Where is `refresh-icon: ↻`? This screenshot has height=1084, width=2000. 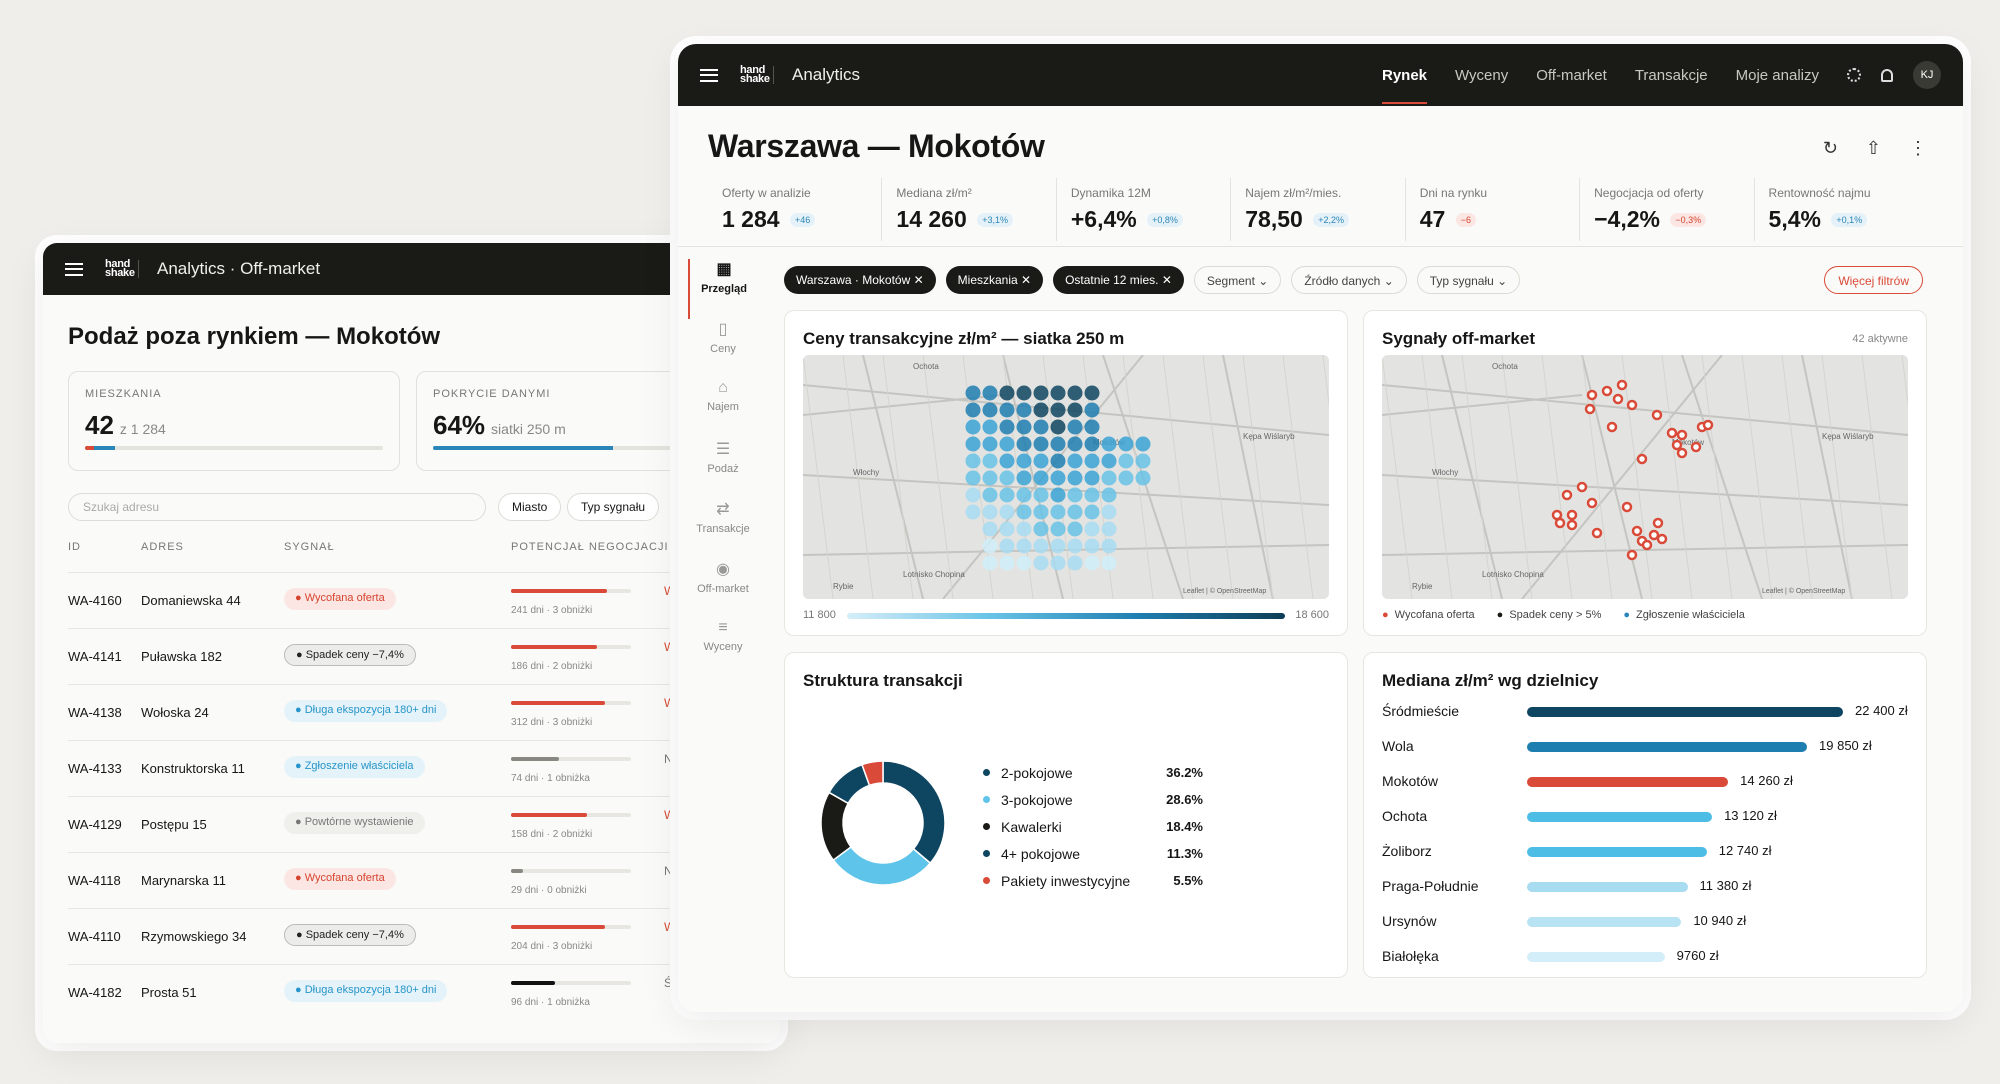
refresh-icon: ↻ is located at coordinates (1830, 148).